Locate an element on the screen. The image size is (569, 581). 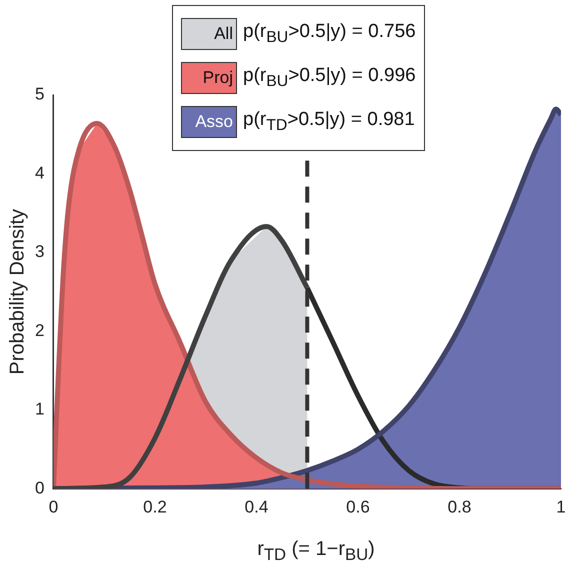
y-tick-label: 1 is located at coordinates (39, 409).